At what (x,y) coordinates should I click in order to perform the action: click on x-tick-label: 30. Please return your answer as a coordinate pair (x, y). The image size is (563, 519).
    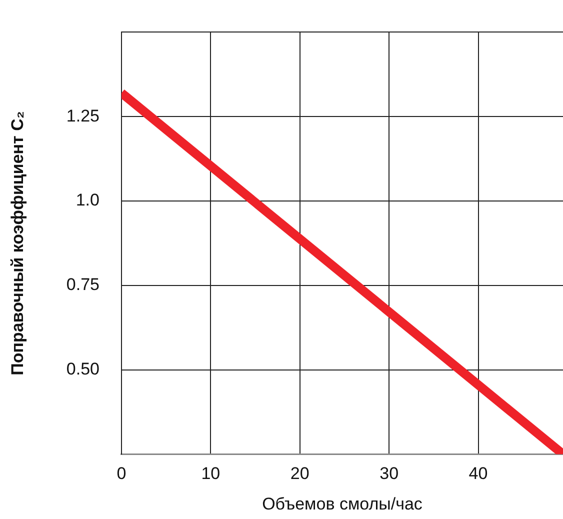
    Looking at the image, I should click on (389, 474).